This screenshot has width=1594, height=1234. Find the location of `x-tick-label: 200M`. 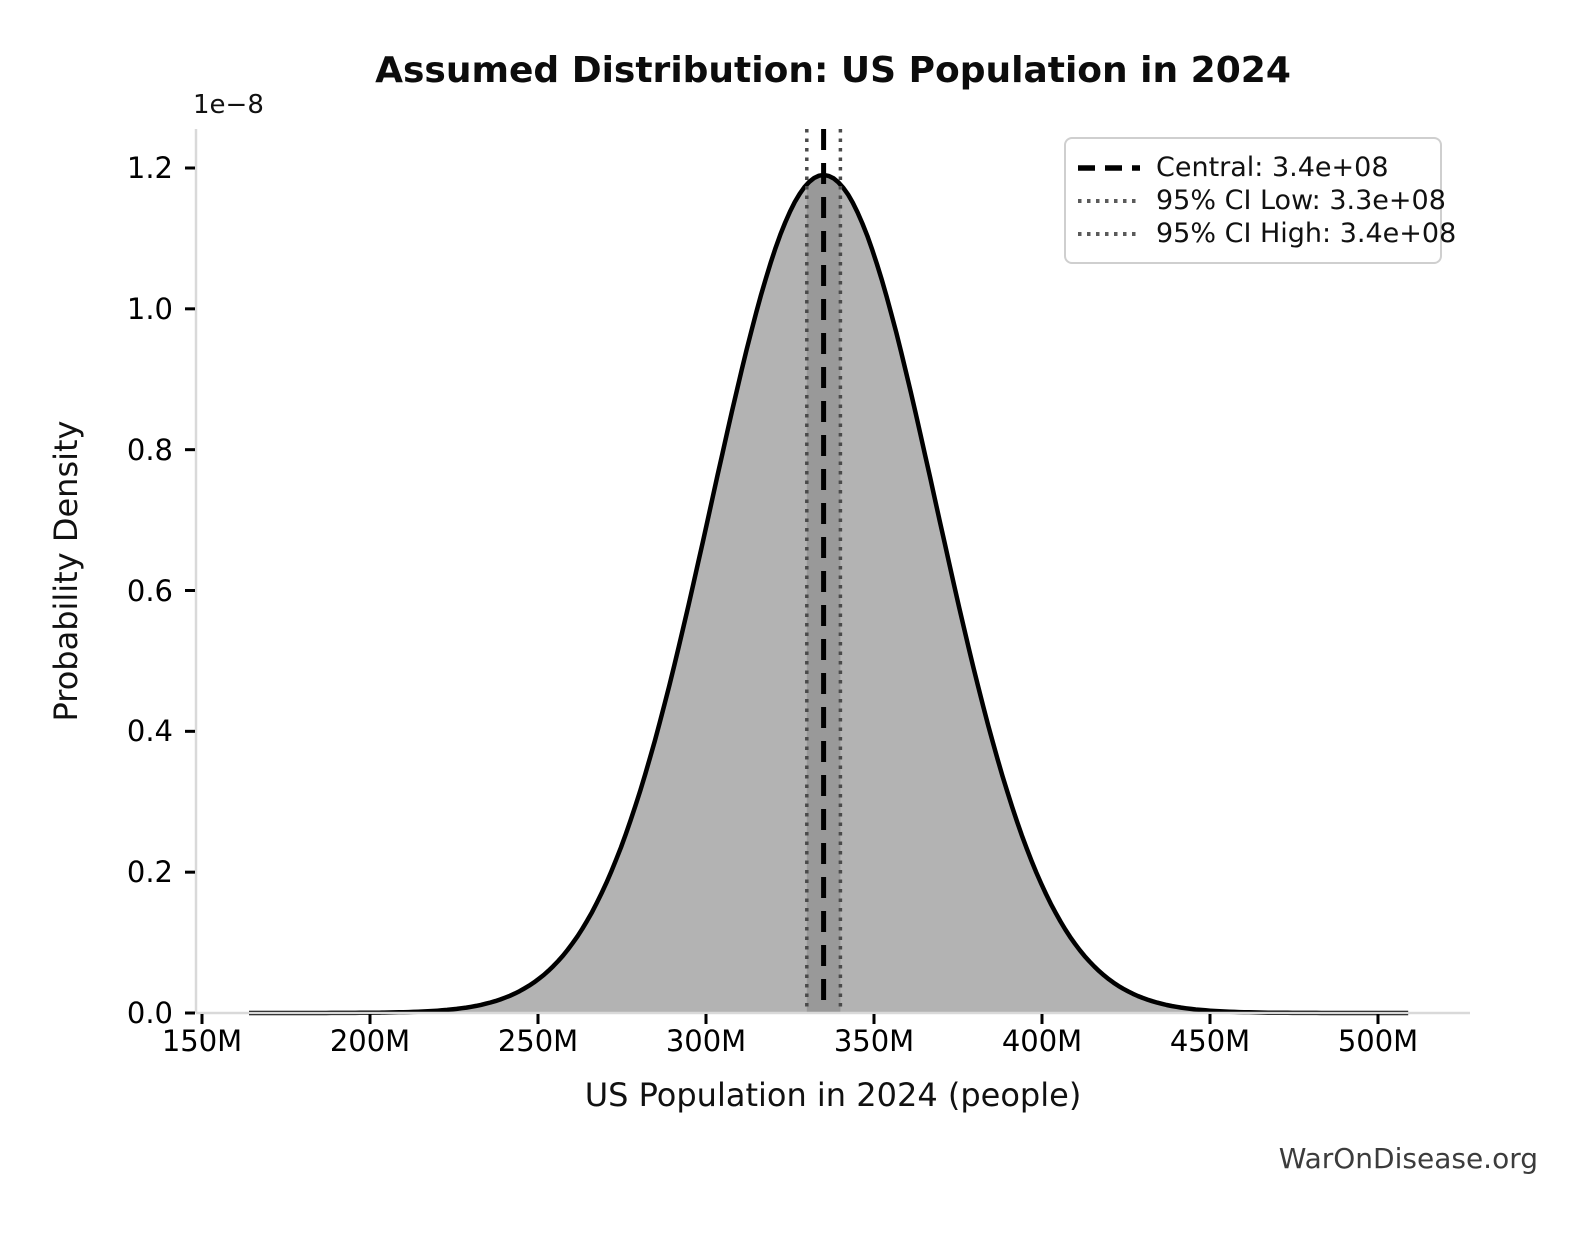

x-tick-label: 200M is located at coordinates (370, 1041).